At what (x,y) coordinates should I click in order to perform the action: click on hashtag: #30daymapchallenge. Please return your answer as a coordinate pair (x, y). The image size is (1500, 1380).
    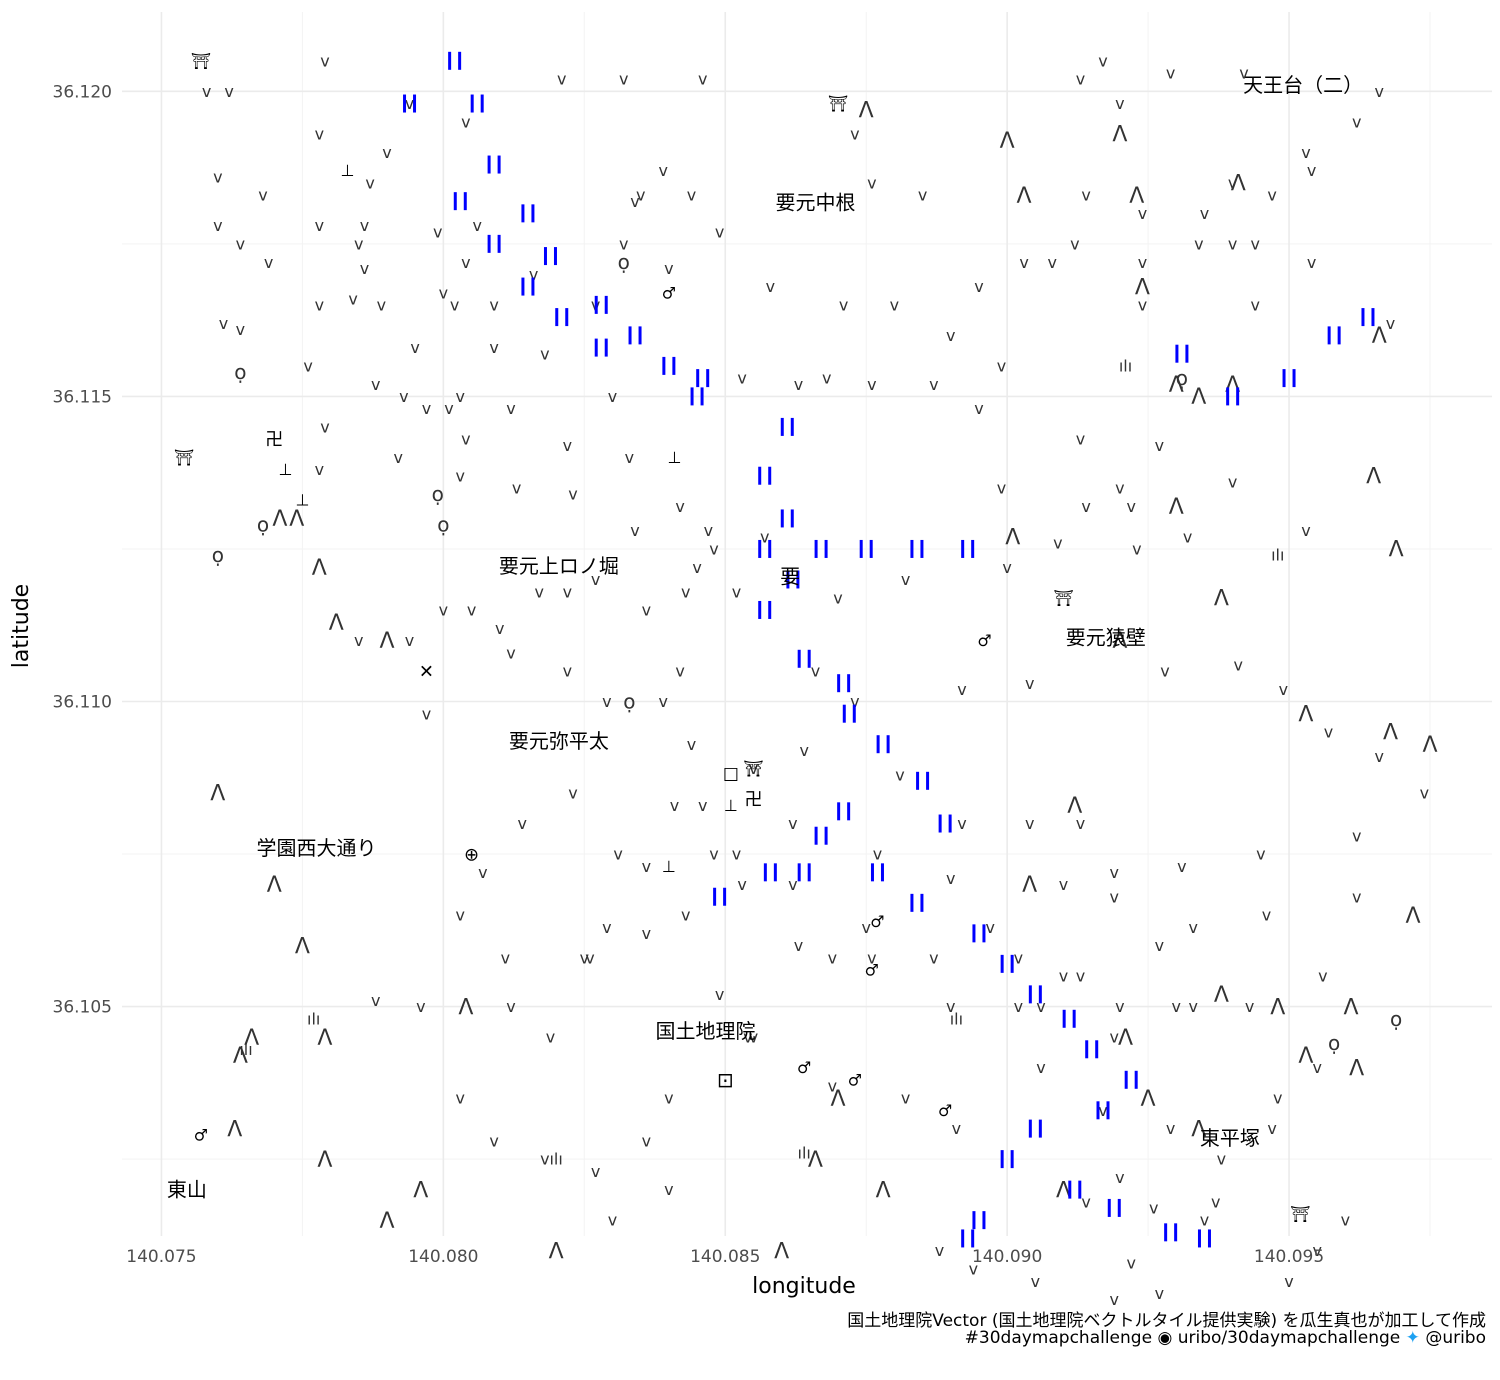
    Looking at the image, I should click on (1058, 1338).